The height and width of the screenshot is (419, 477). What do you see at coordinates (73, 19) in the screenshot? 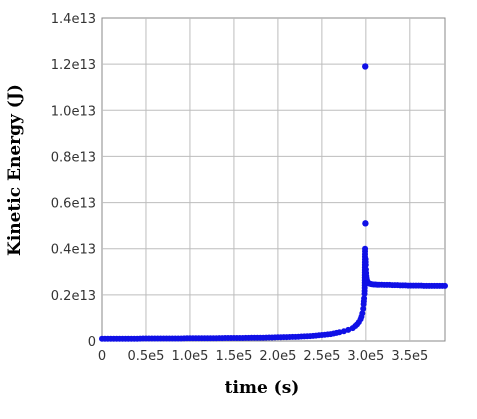
I see `y-tick-label: 1.4e13` at bounding box center [73, 19].